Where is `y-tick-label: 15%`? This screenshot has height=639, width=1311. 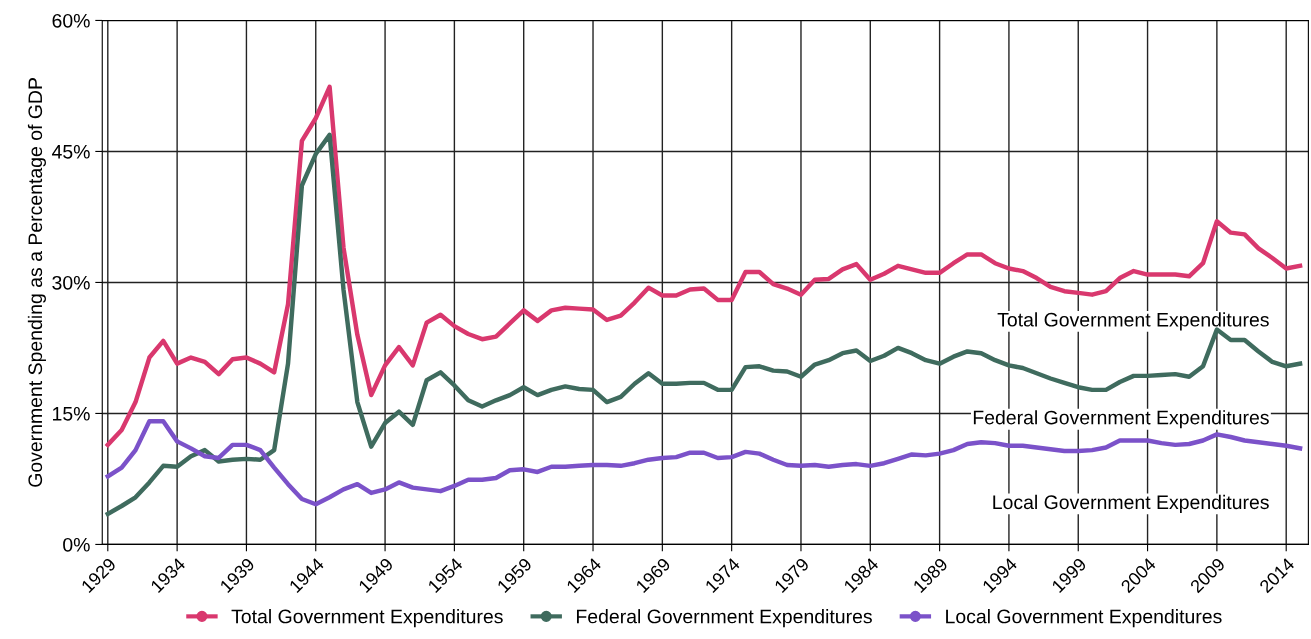 y-tick-label: 15% is located at coordinates (71, 413).